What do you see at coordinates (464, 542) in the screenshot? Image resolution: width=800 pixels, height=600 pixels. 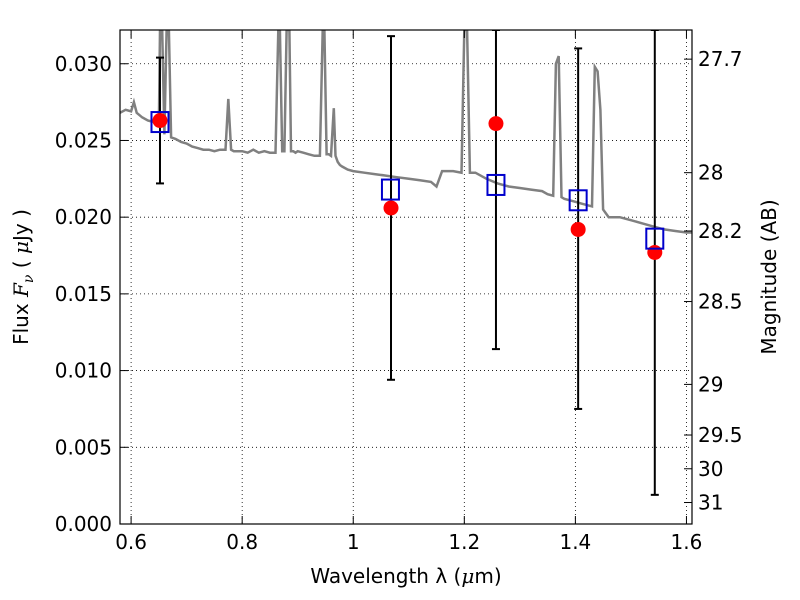 I see `x-tick-label: 1.2` at bounding box center [464, 542].